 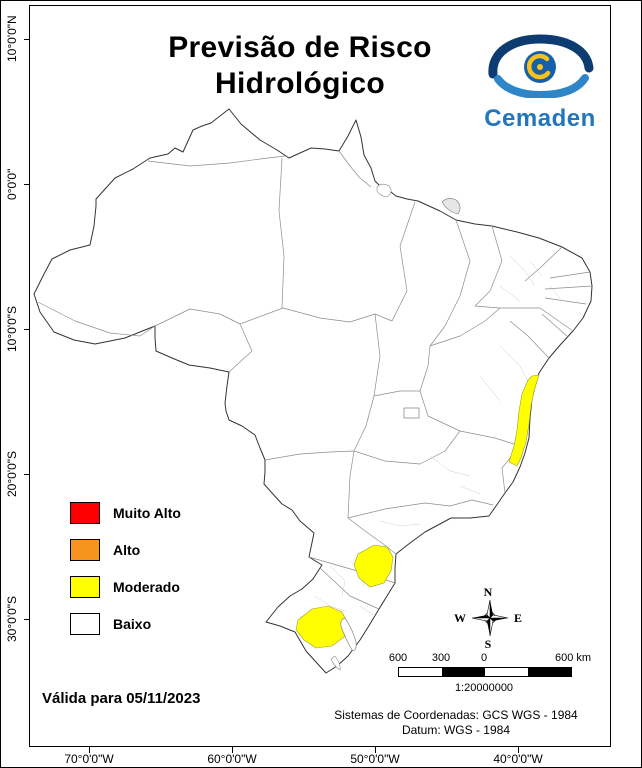 What do you see at coordinates (456, 730) in the screenshot?
I see `datum-line: Datum: WGS - 1984` at bounding box center [456, 730].